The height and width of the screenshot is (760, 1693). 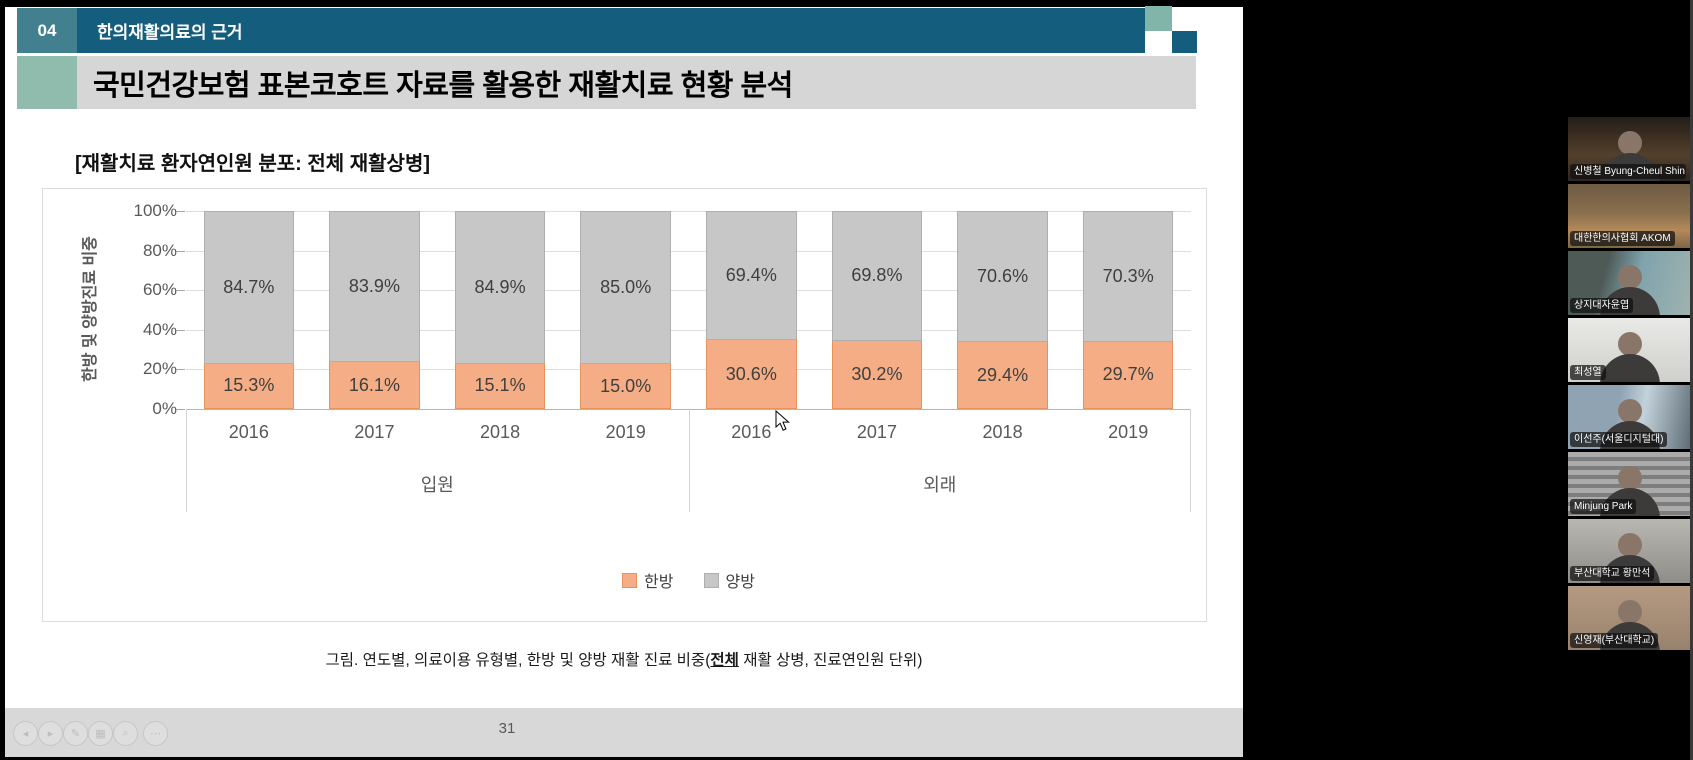 I want to click on participant-video: 최성열, so click(x=1629, y=350).